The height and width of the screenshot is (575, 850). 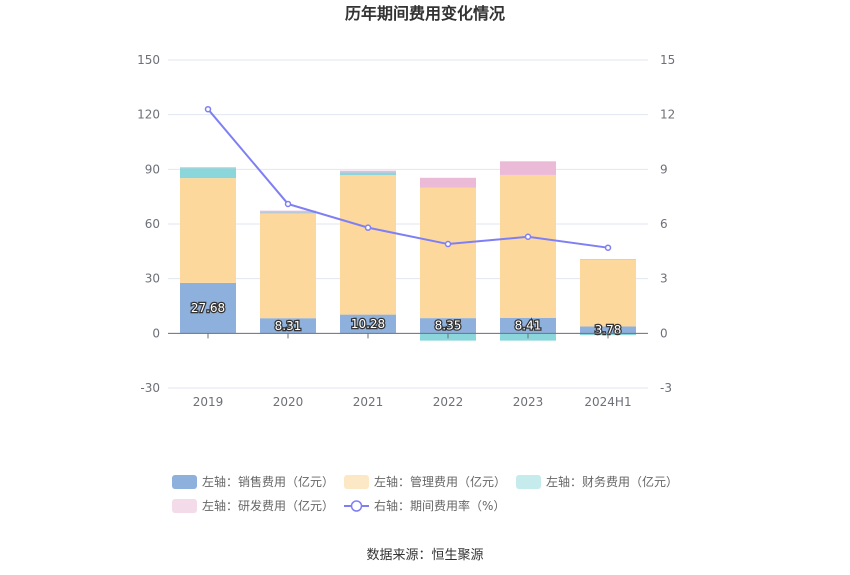 I want to click on x-tick-label: 2023, so click(x=528, y=402).